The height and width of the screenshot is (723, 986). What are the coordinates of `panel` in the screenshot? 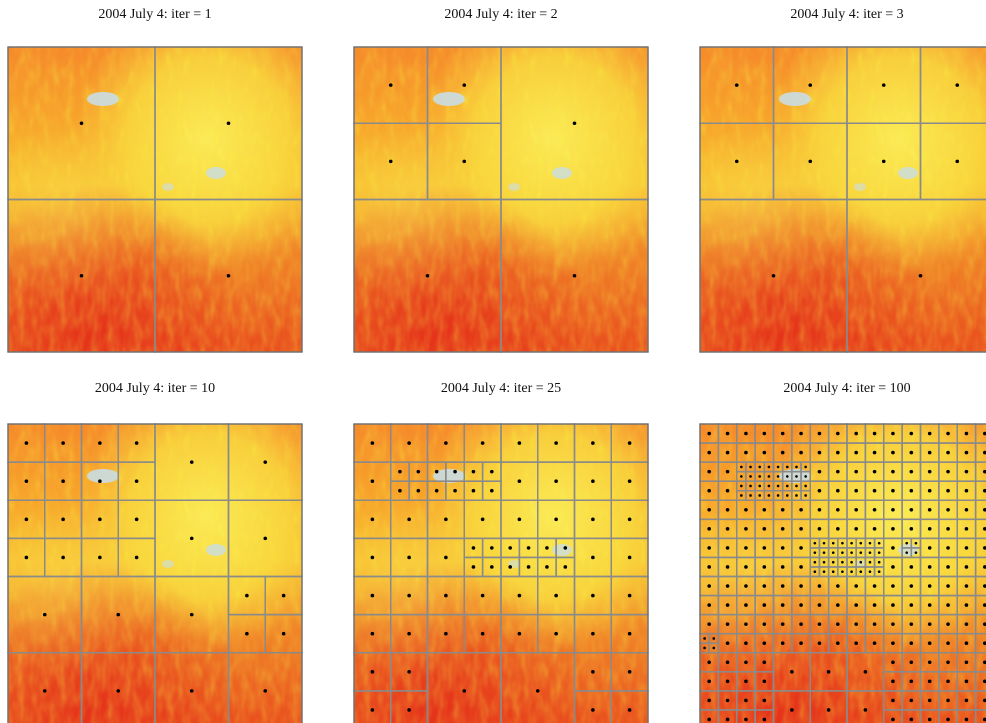 It's located at (155, 573).